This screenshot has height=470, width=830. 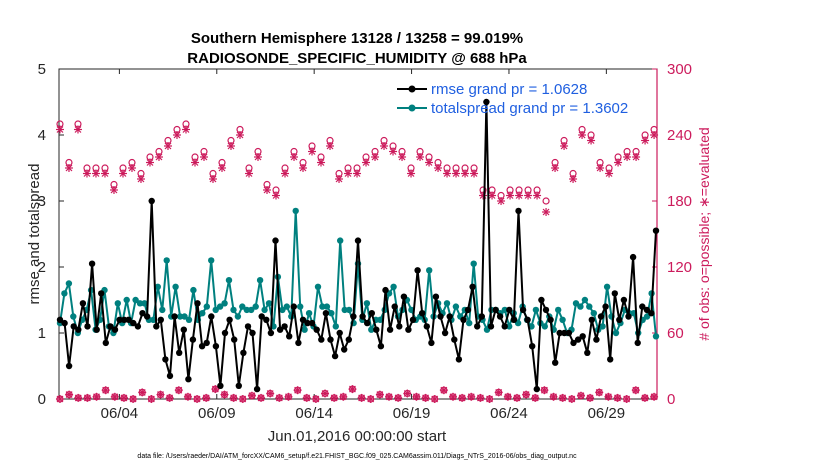 I want to click on x-tick-label: 06/29, so click(x=607, y=413).